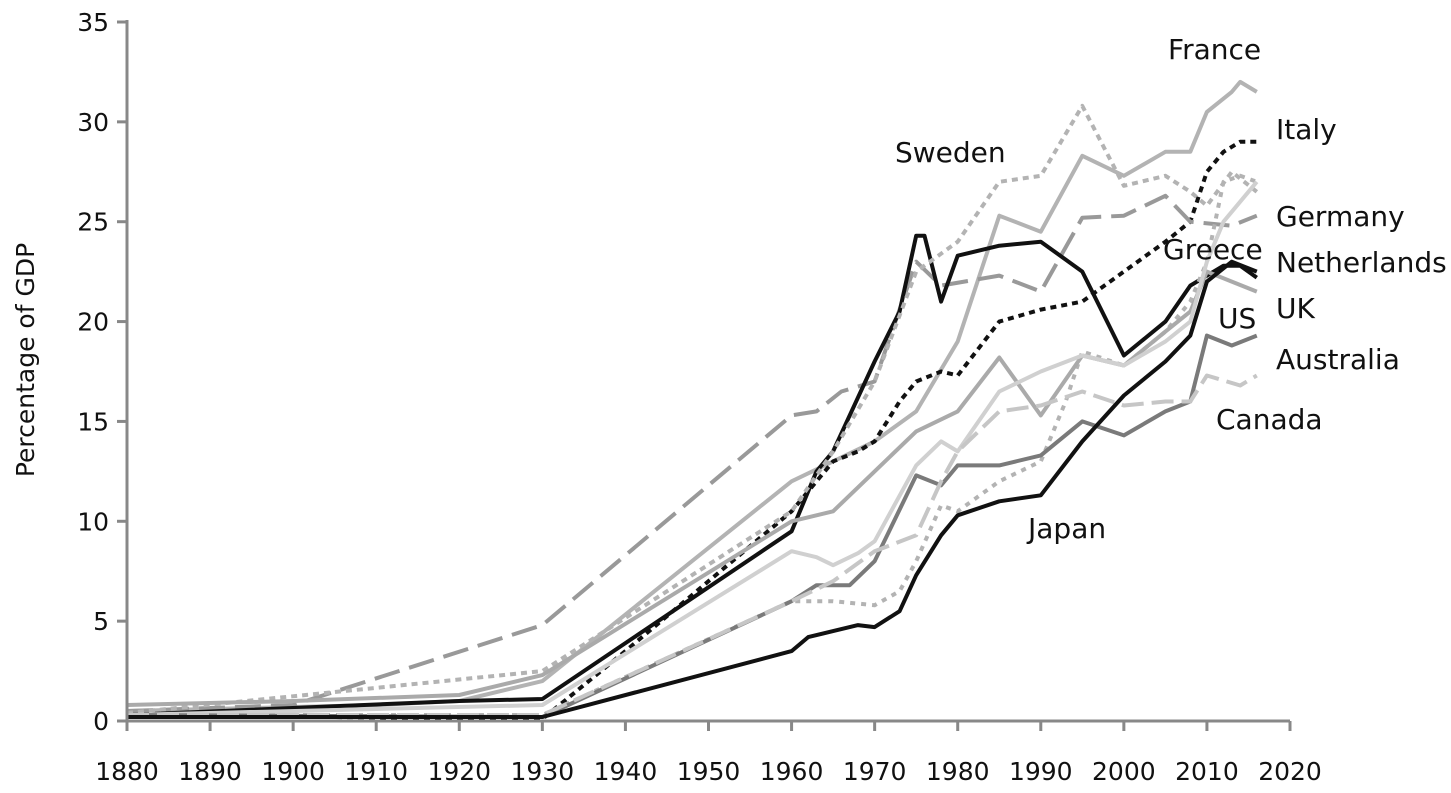 This screenshot has width=1451, height=793. I want to click on y-tick-label: 5, so click(101, 621).